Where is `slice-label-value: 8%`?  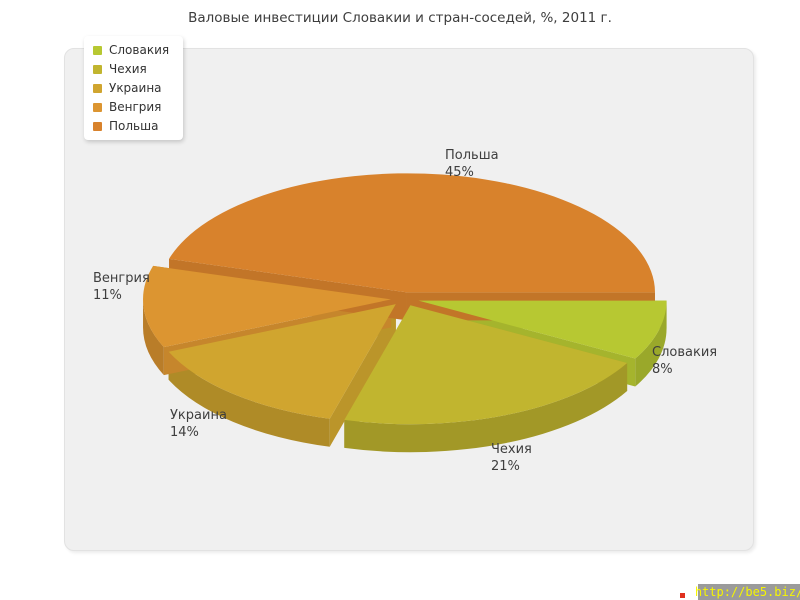 slice-label-value: 8% is located at coordinates (662, 369).